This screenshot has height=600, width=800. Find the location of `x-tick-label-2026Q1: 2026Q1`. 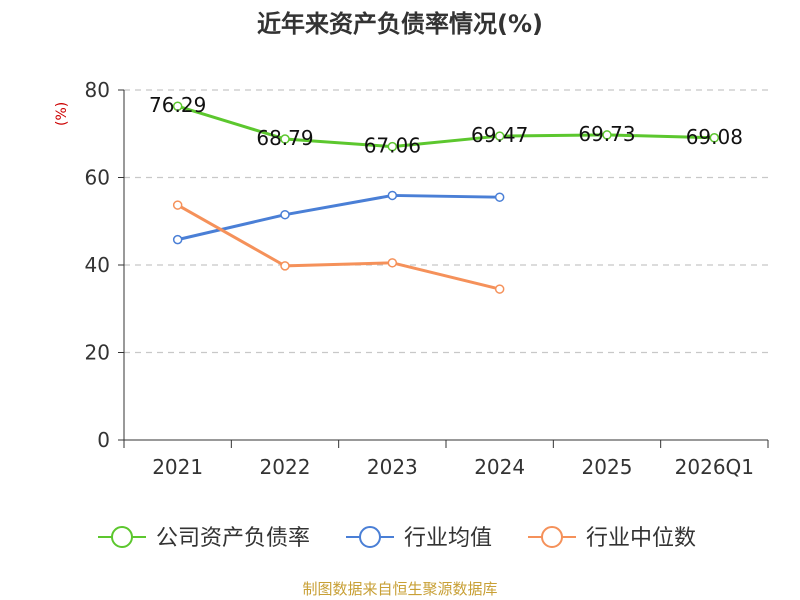

x-tick-label-2026Q1: 2026Q1 is located at coordinates (714, 467).